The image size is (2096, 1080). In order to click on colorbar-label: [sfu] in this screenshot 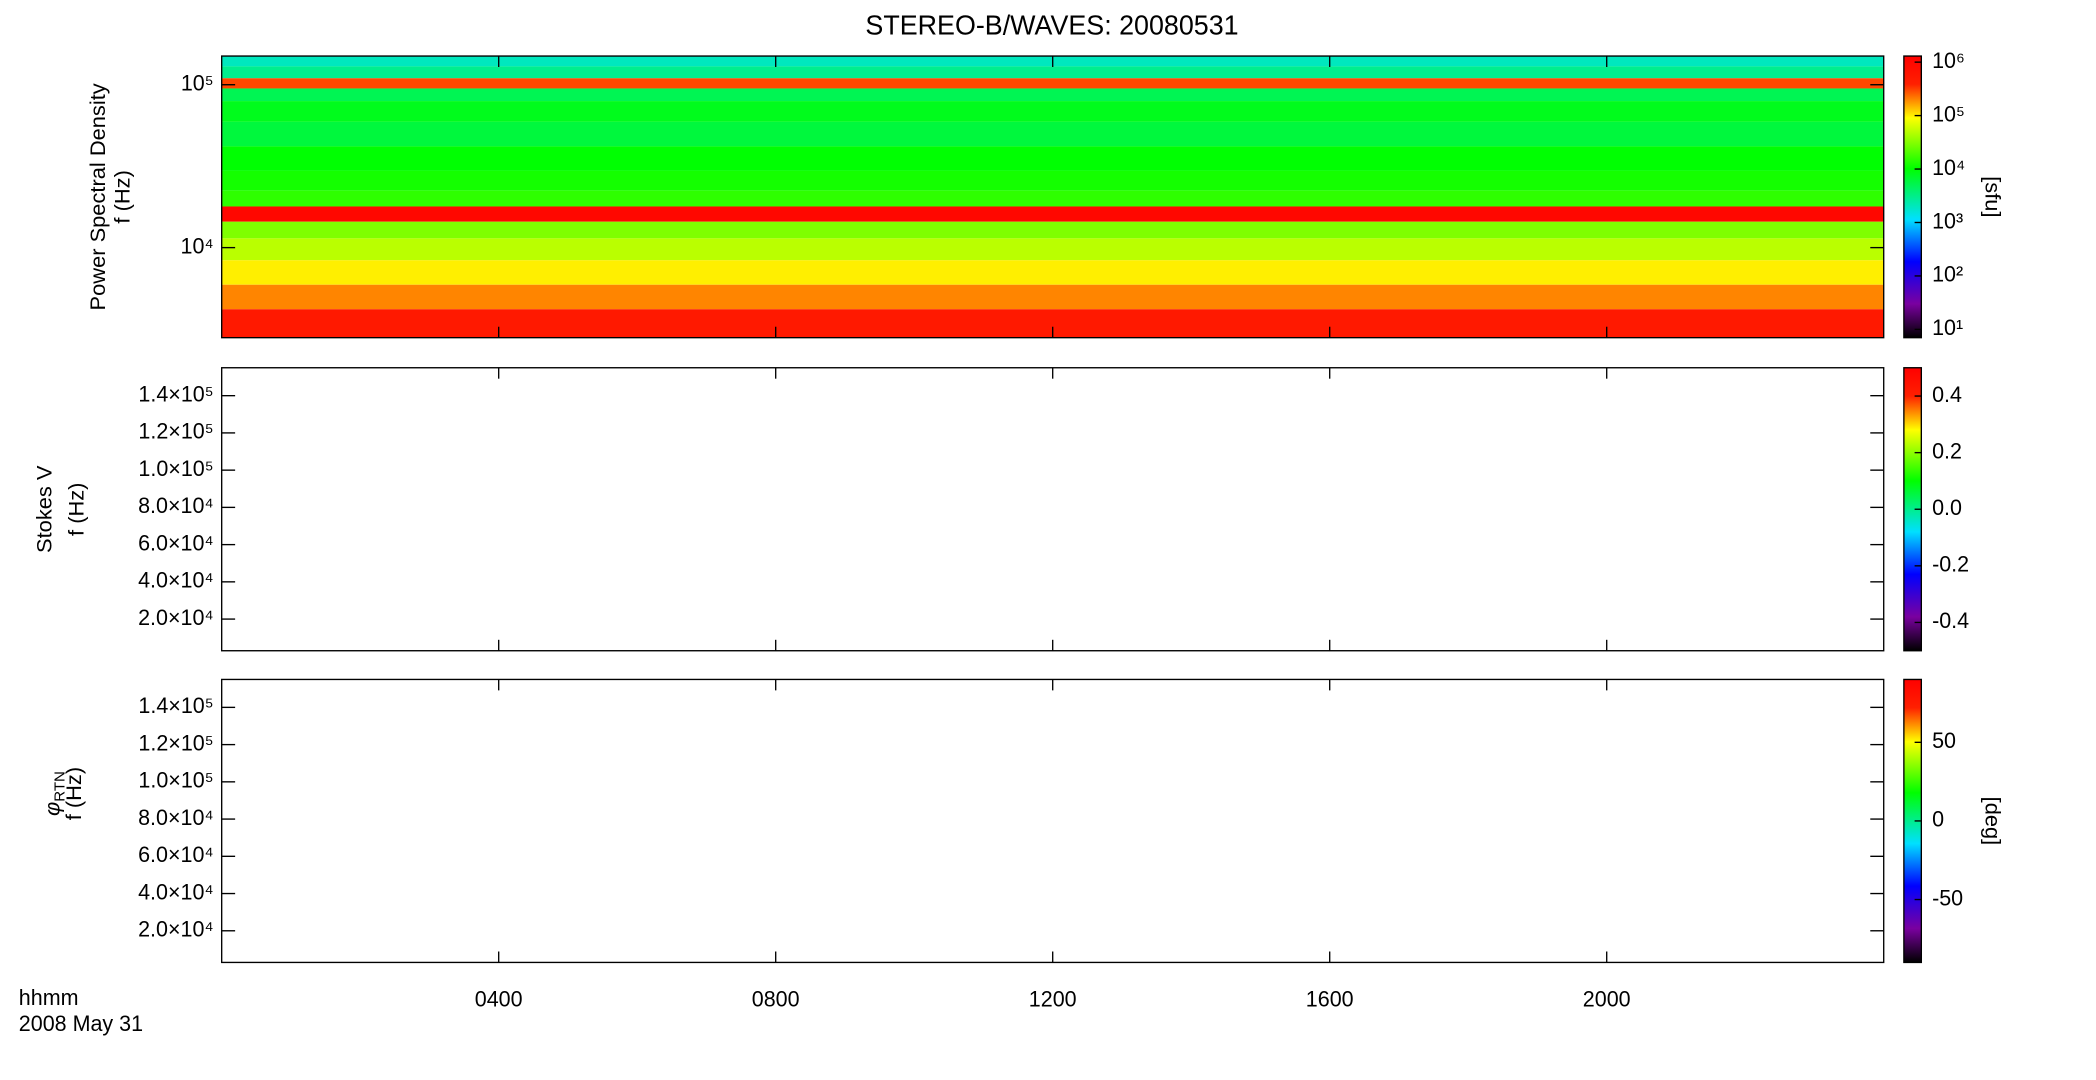, I will do `click(1993, 196)`.